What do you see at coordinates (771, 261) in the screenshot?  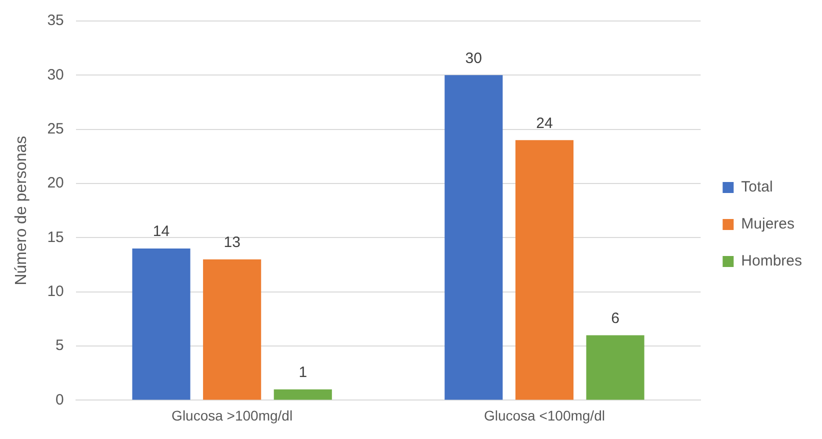 I see `legend-label: Hombres` at bounding box center [771, 261].